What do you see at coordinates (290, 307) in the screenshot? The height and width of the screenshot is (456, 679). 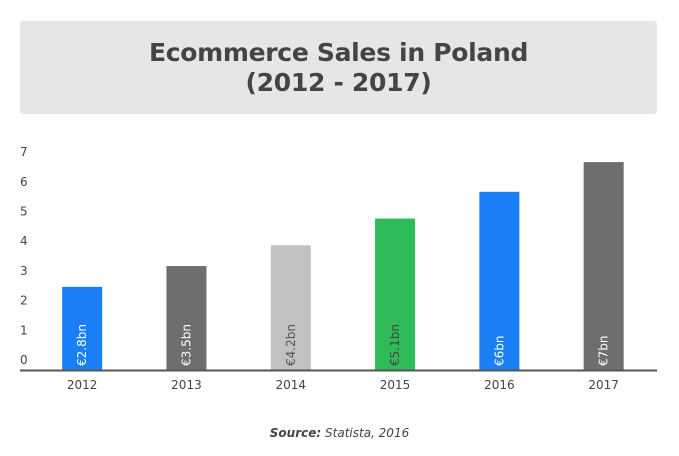 I see `bar-2014` at bounding box center [290, 307].